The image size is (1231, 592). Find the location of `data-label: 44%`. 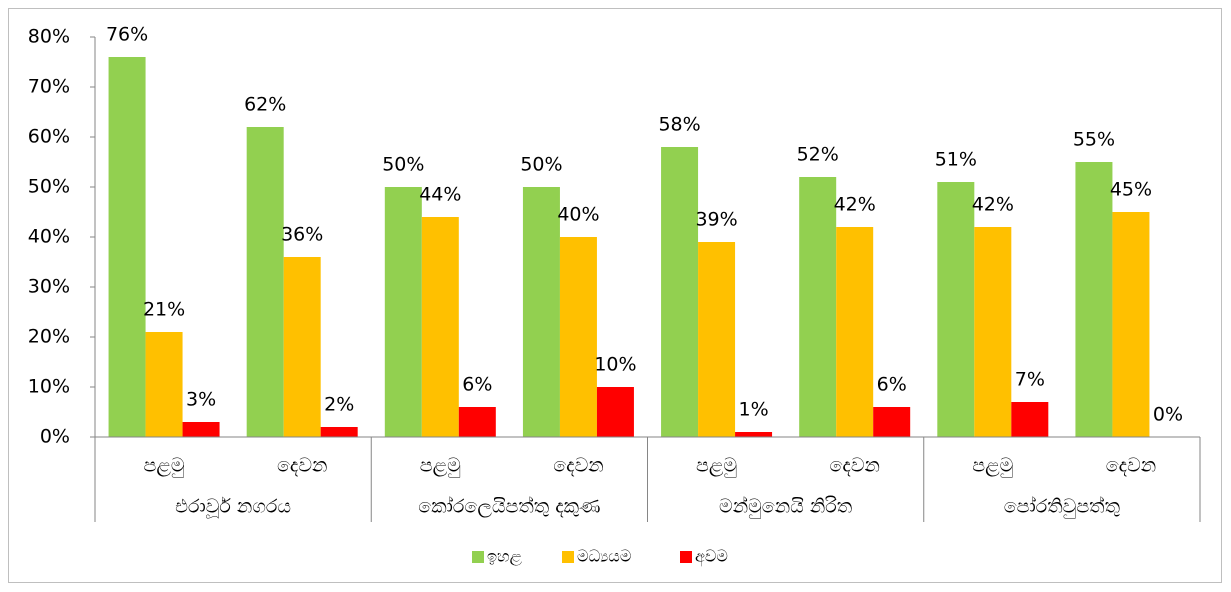

data-label: 44% is located at coordinates (440, 195).